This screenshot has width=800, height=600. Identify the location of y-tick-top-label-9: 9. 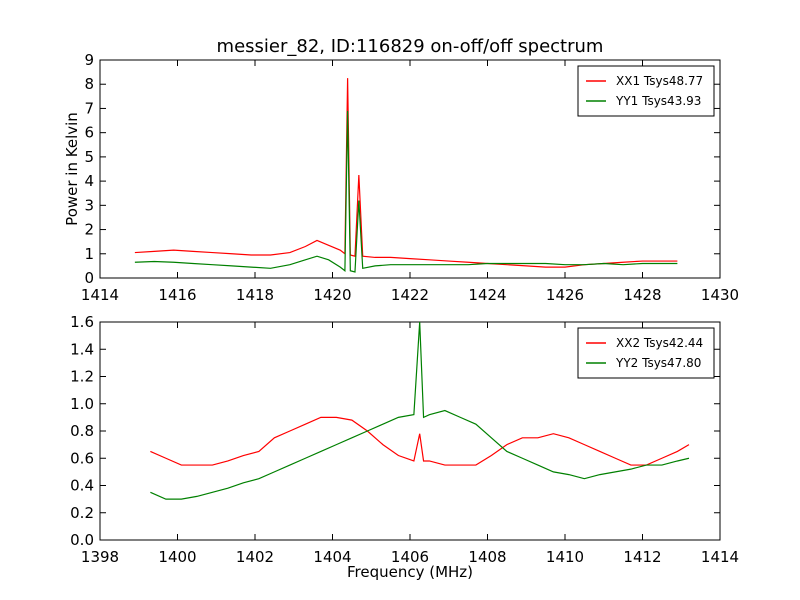
(89, 60).